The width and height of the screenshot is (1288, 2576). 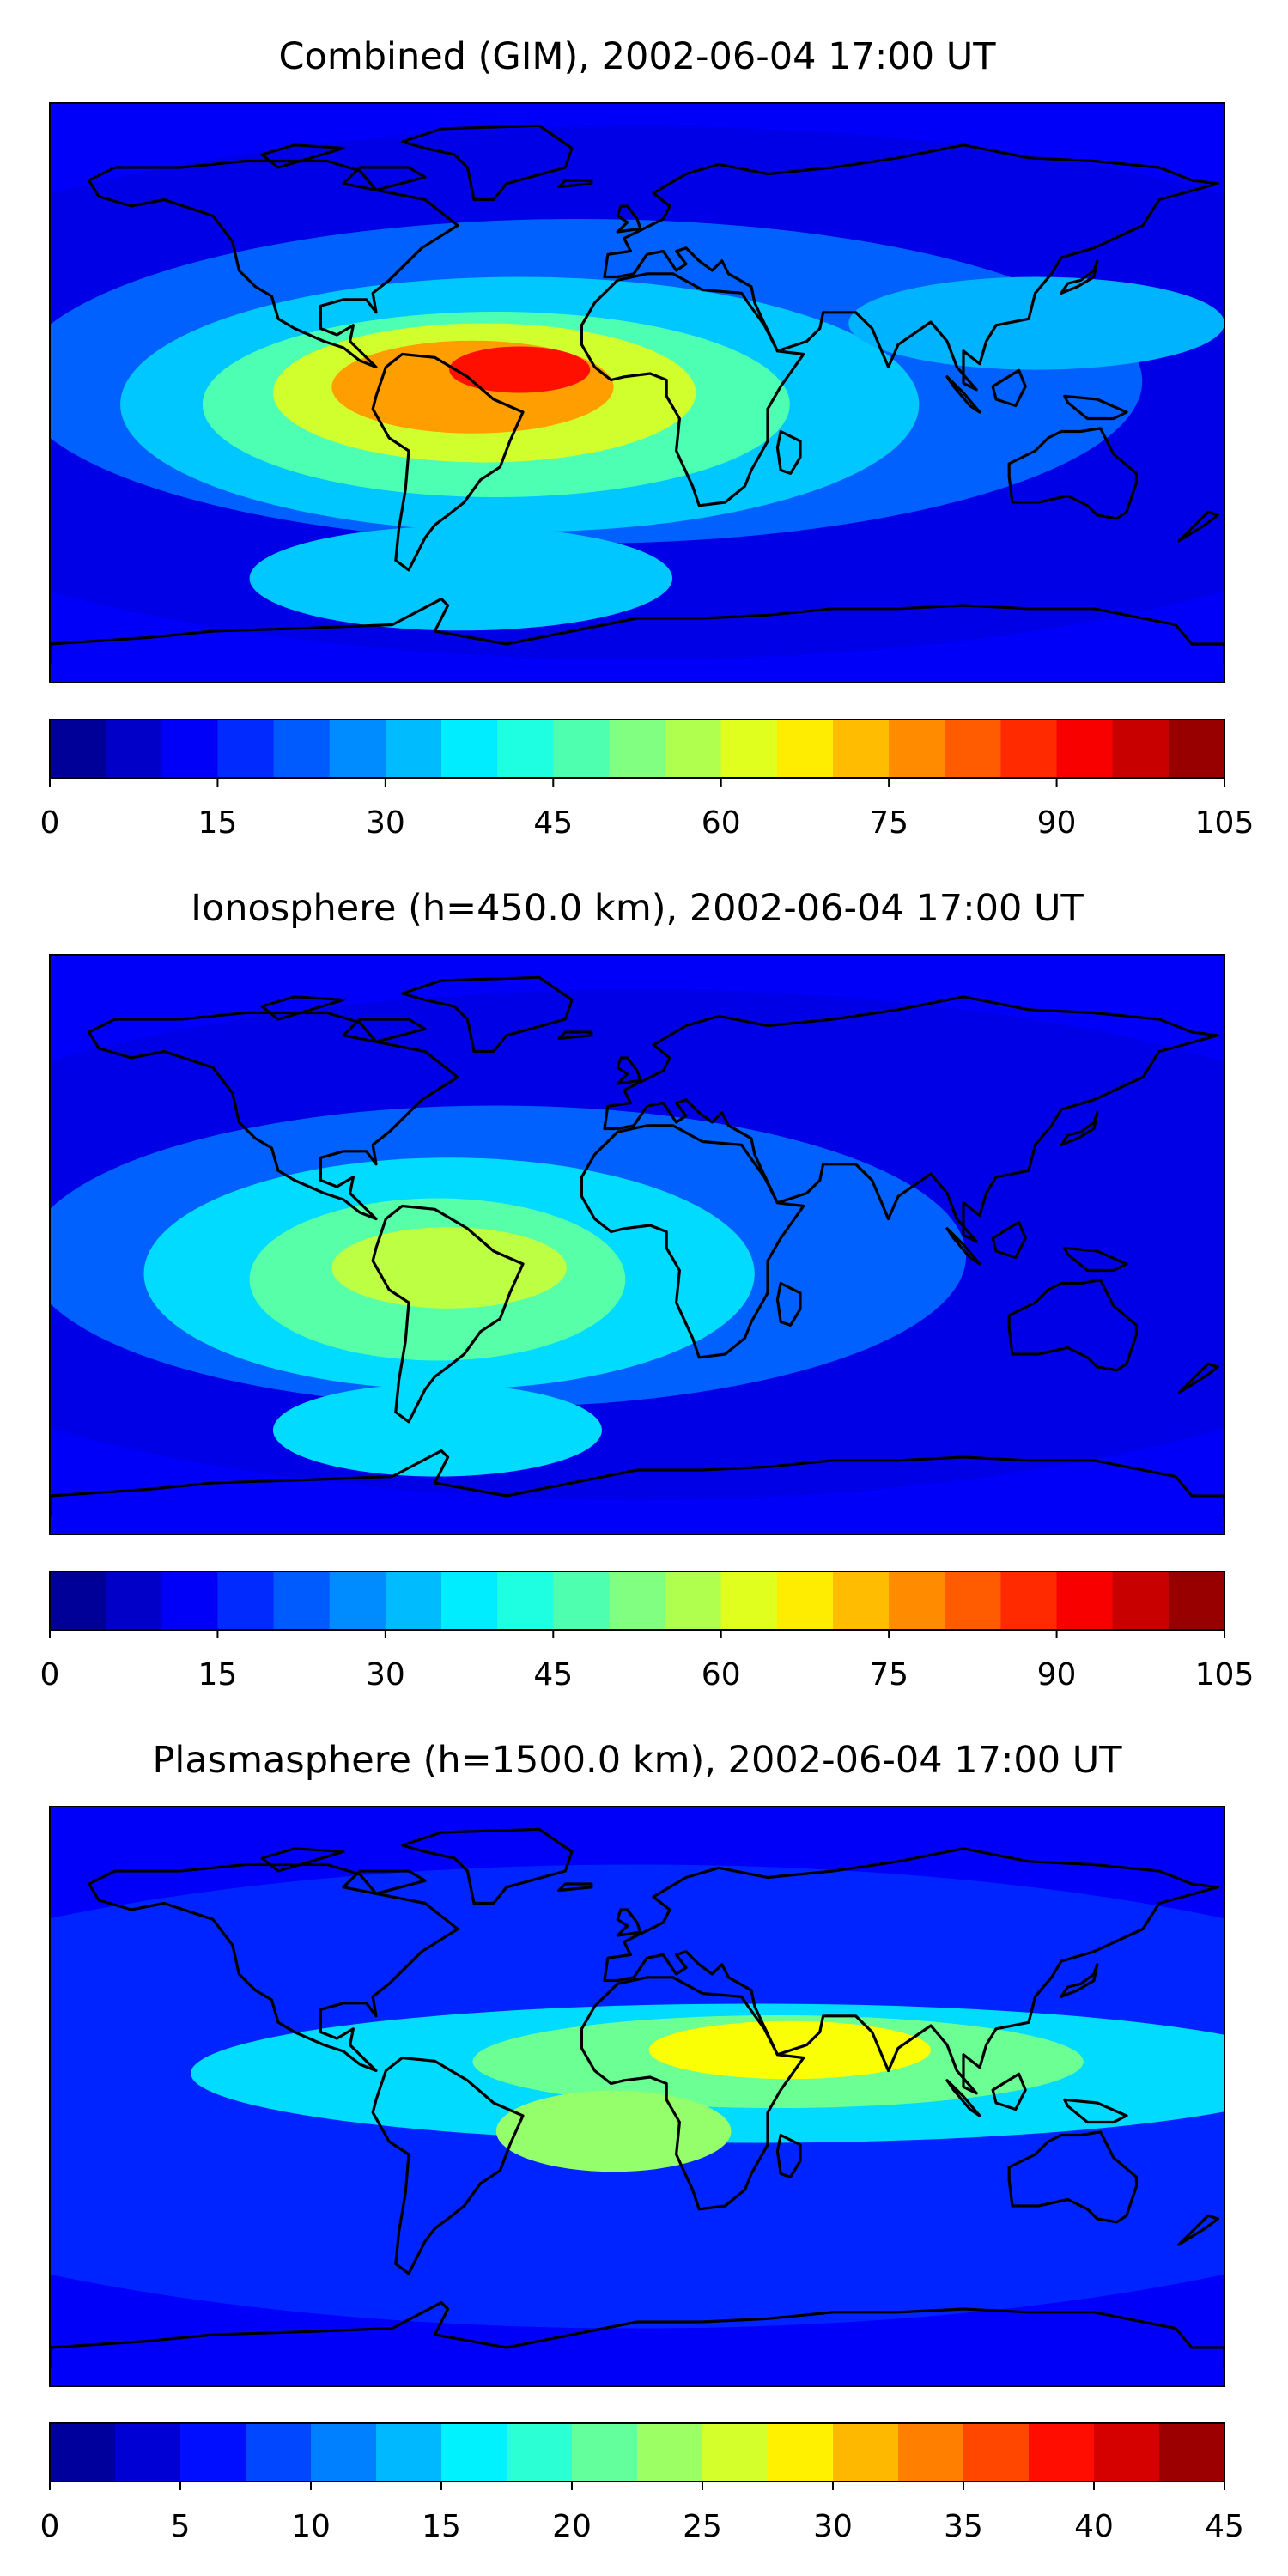 I want to click on colorbar-tick-label: 5, so click(x=181, y=2526).